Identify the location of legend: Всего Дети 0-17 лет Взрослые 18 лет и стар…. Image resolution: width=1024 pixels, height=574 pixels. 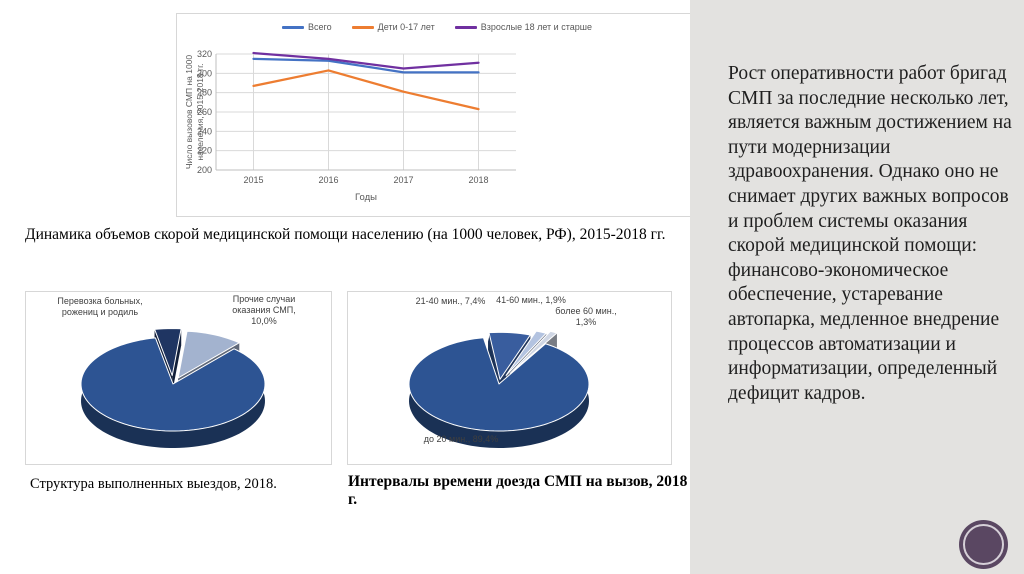
(437, 27).